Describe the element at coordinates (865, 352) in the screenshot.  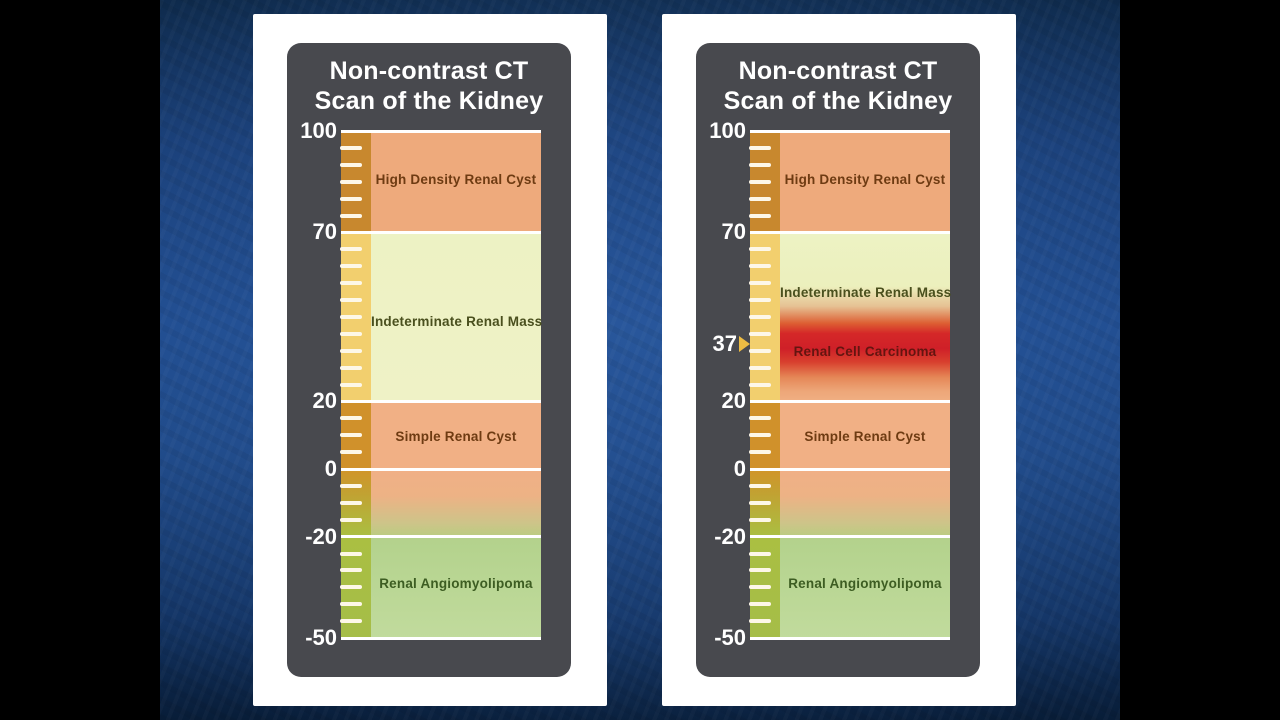
I see `band-label-indeterminate-renal-mass-with-carcinoma: Renal Cell Carcinoma` at that location.